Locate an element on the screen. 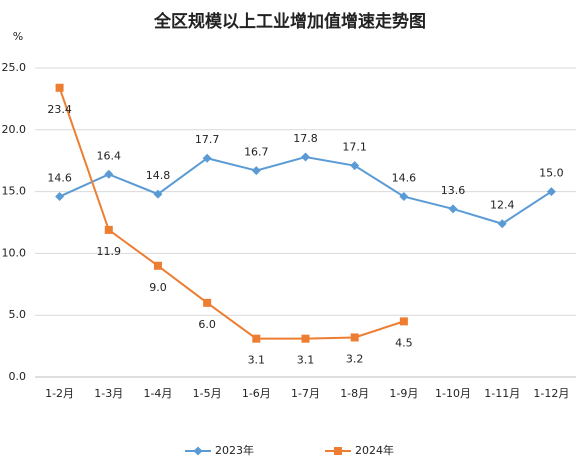 This screenshot has height=476, width=580. y-tick-label: 15.0 is located at coordinates (14, 191).